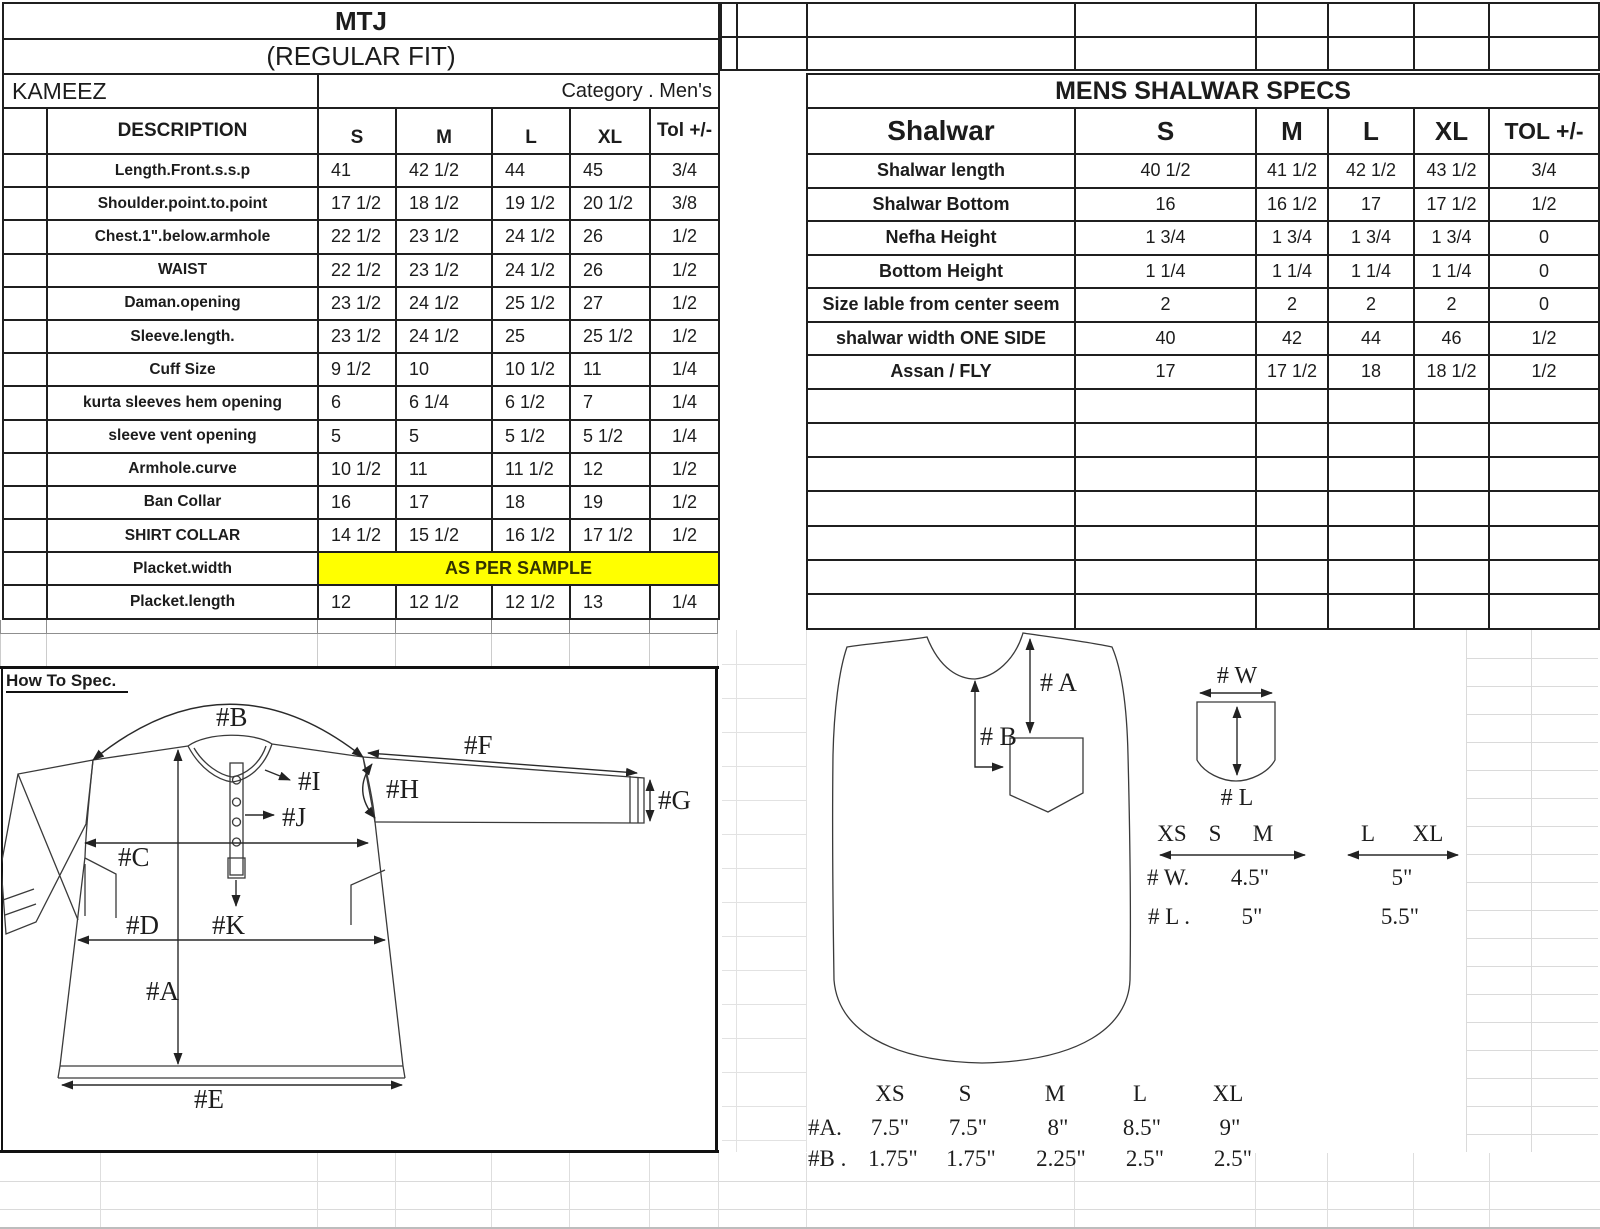 This screenshot has width=1600, height=1229. Describe the element at coordinates (531, 170) in the screenshot. I see `table-cell: 44` at that location.